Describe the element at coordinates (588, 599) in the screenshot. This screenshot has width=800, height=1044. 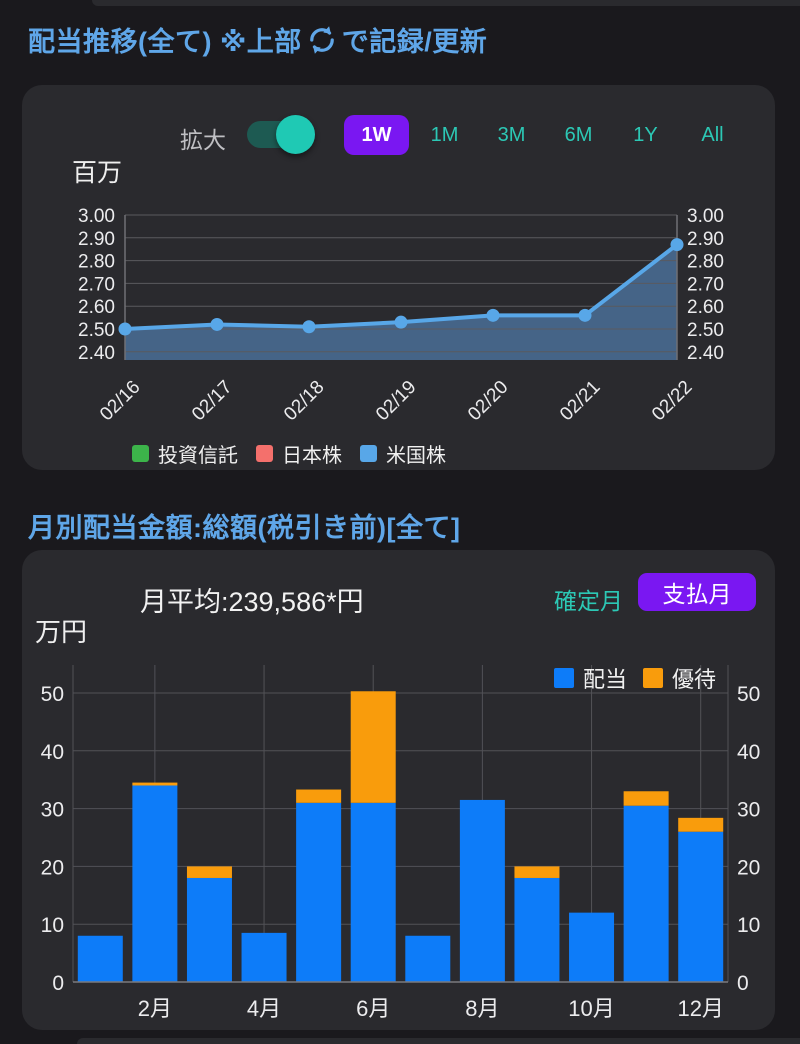
I see `confirmed-month-button: 確定月` at that location.